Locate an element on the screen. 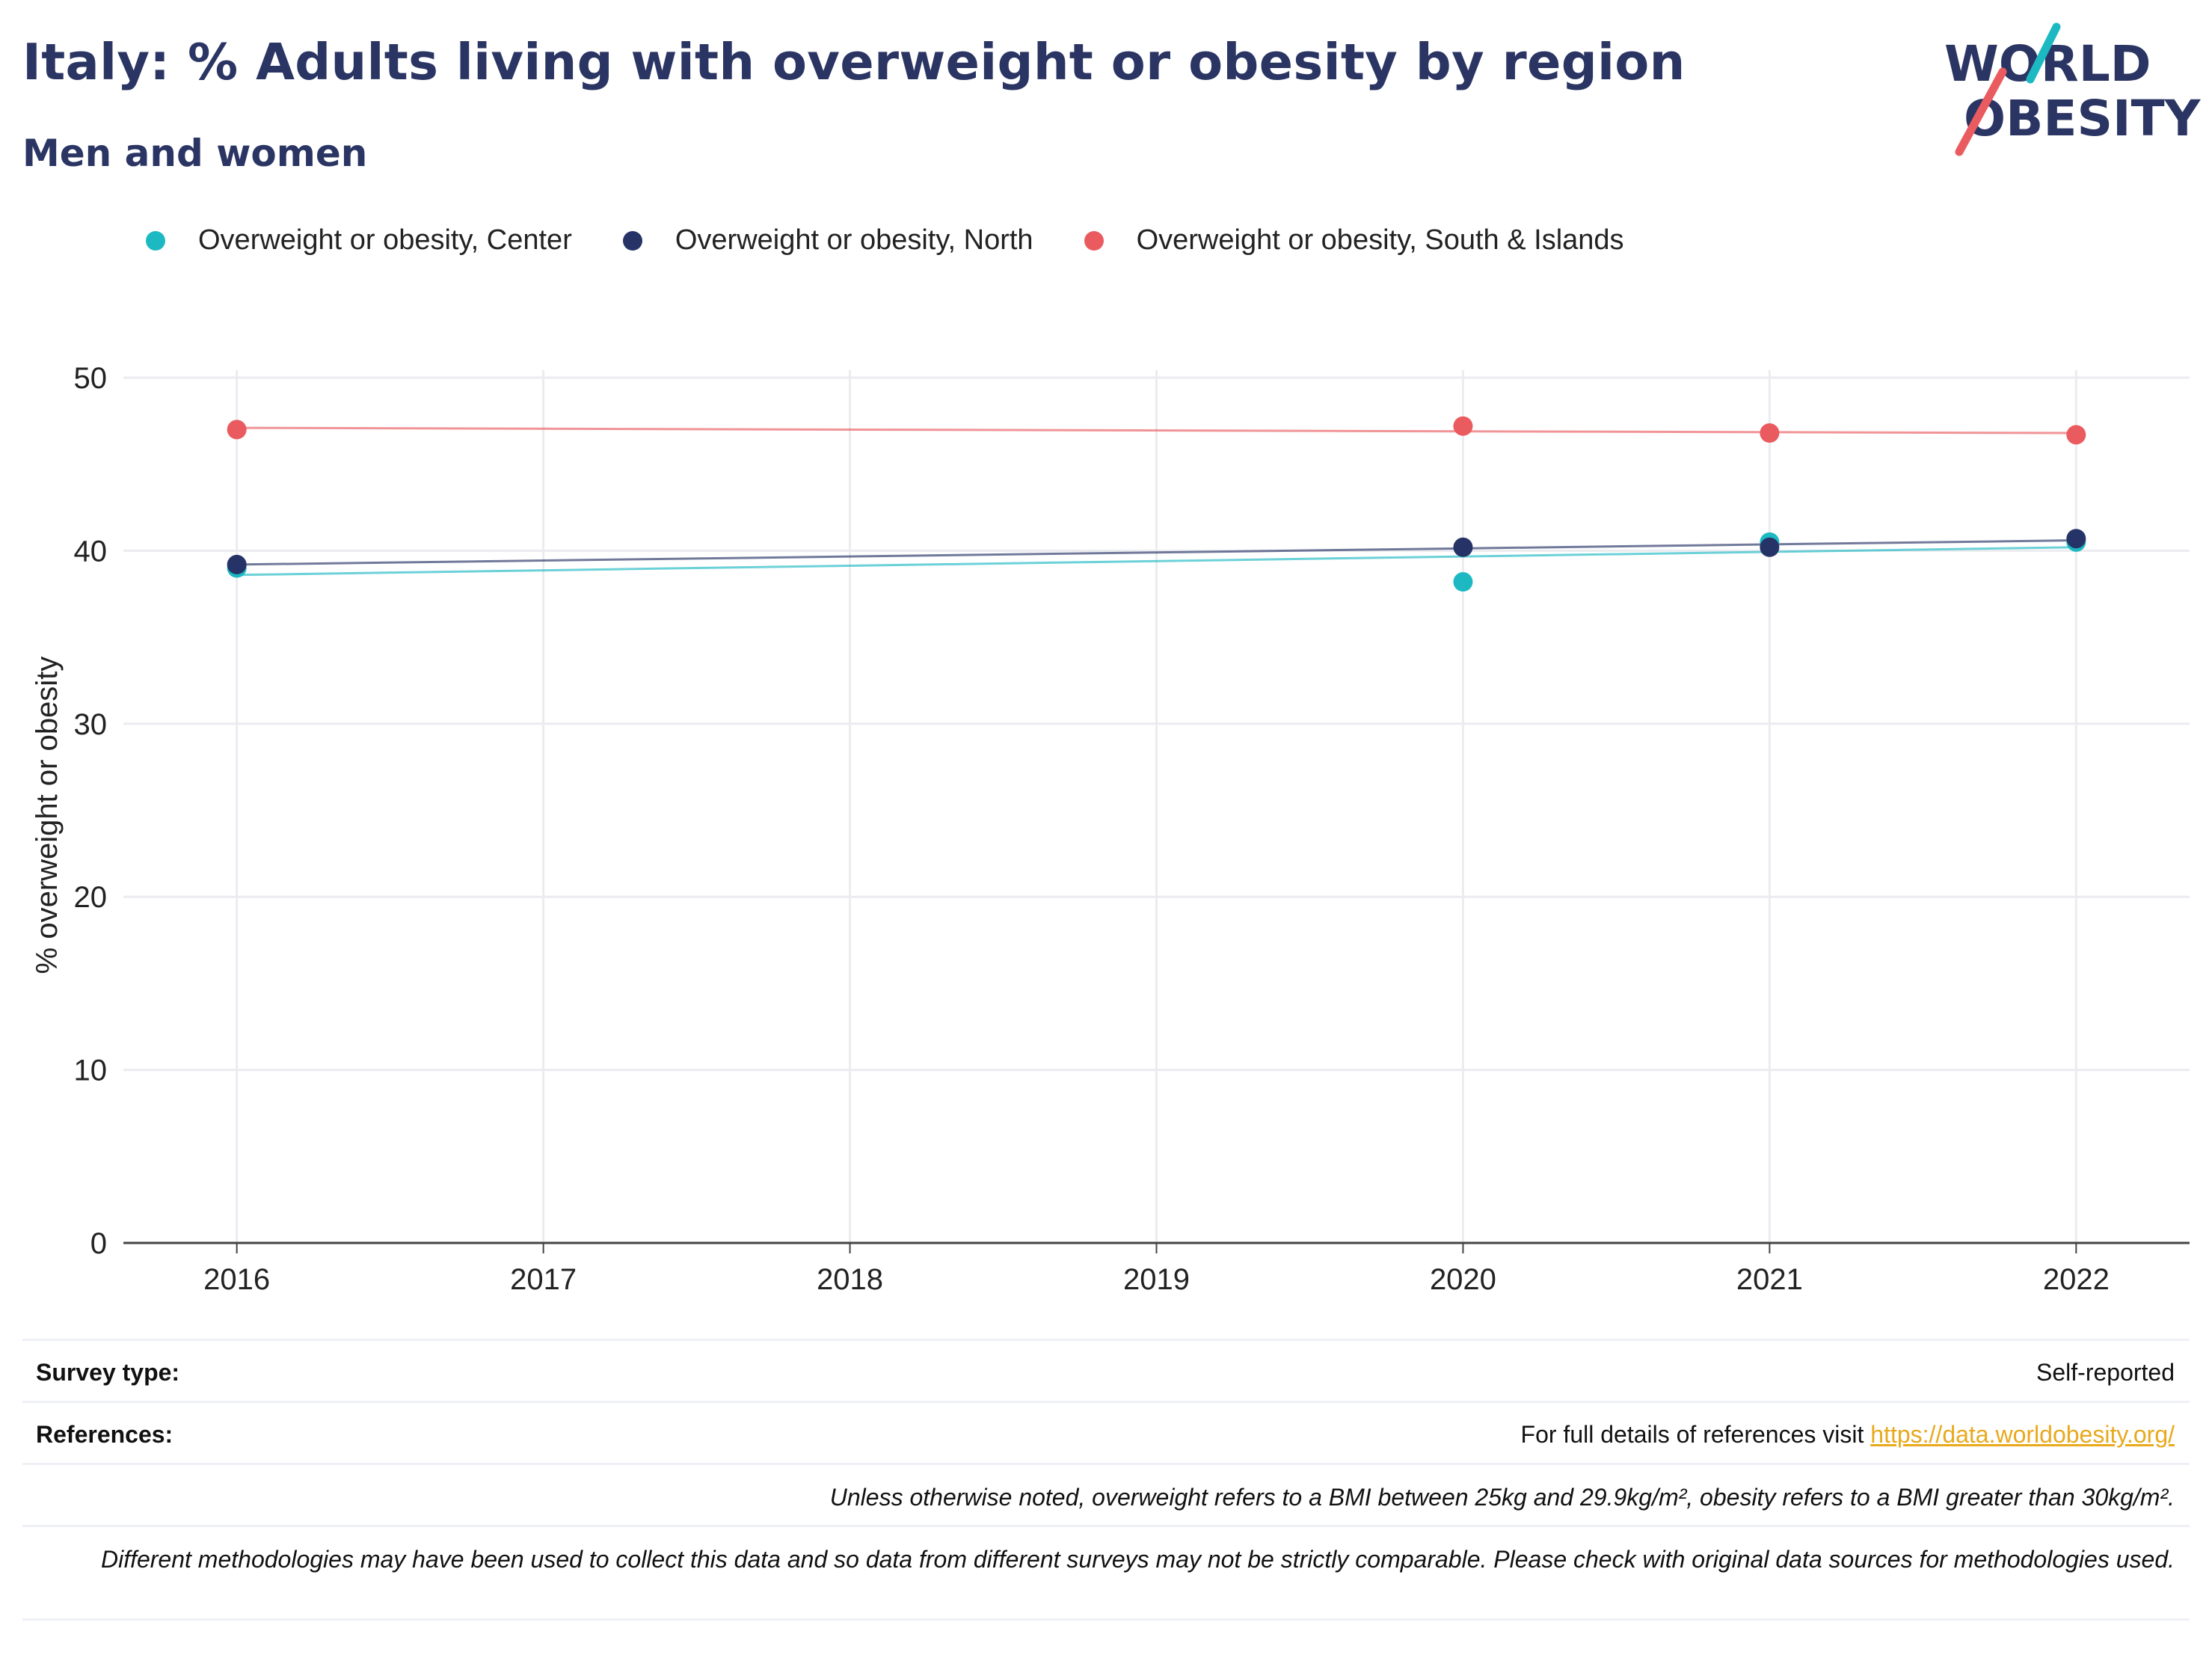  y-tick-label: 20 is located at coordinates (91, 897).